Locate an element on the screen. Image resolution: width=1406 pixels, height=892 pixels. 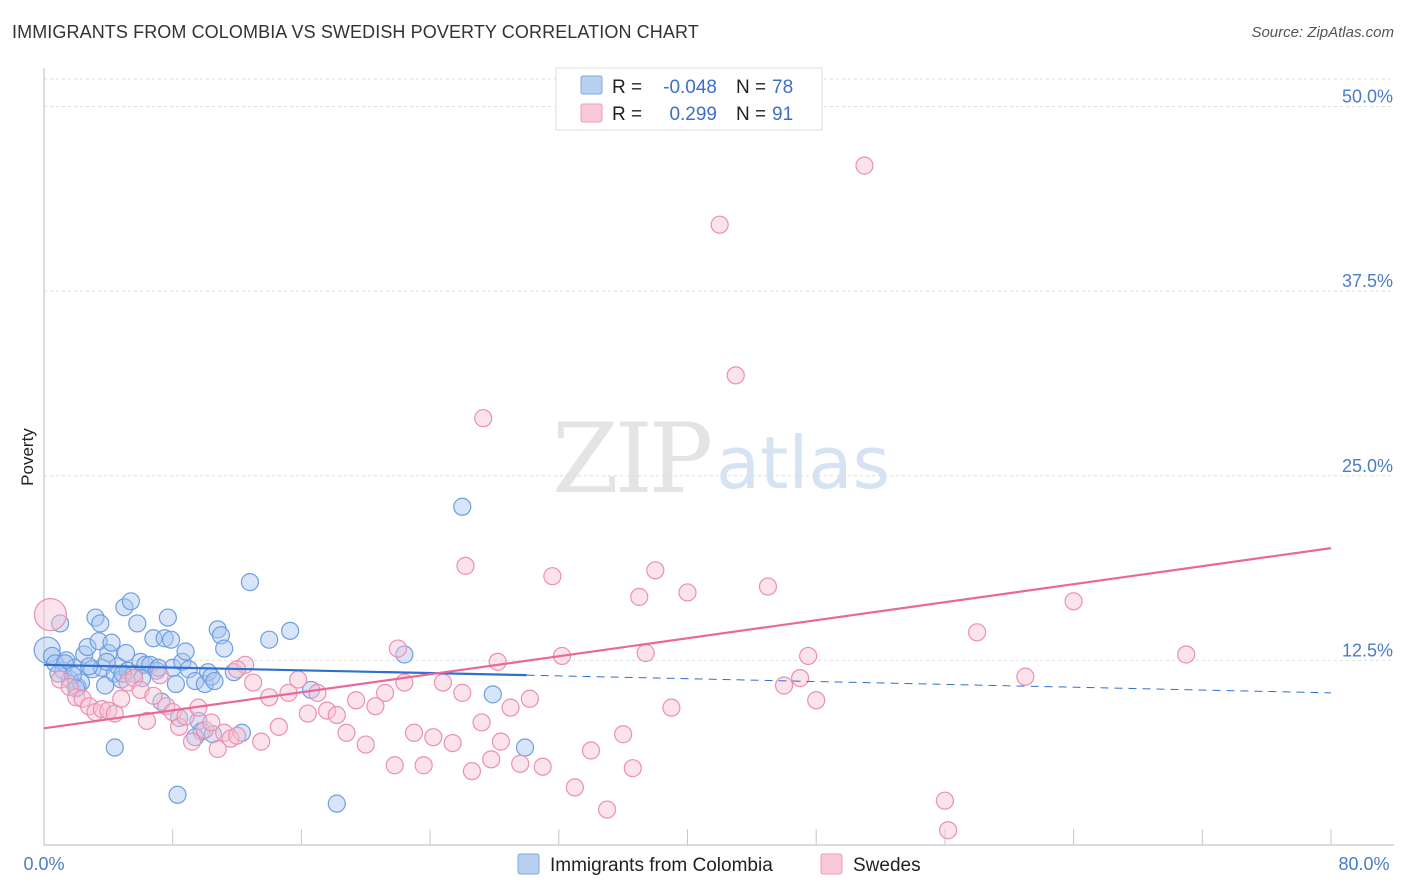
bottom-legend-colombia: Immigrants from Colombia is located at coordinates (661, 865).